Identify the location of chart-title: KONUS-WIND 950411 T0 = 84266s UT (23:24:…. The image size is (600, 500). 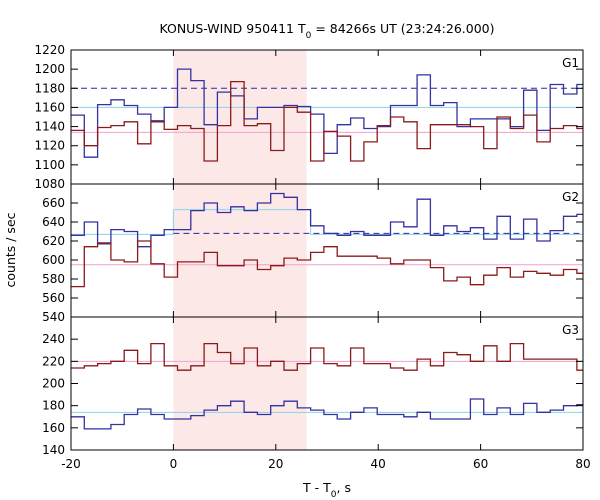
(326, 31).